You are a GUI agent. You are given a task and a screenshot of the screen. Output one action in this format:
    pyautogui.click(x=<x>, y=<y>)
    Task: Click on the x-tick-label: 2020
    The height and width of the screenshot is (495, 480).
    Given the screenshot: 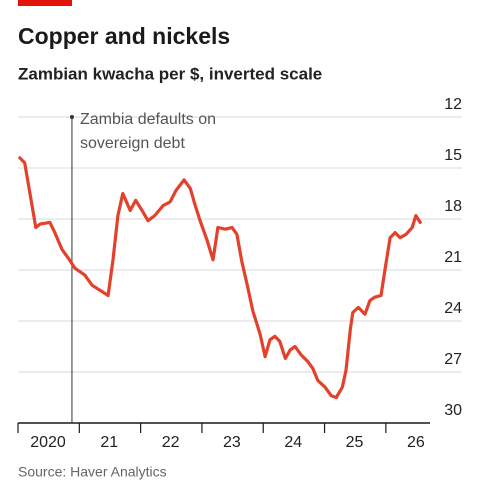 What is the action you would take?
    pyautogui.click(x=48, y=442)
    